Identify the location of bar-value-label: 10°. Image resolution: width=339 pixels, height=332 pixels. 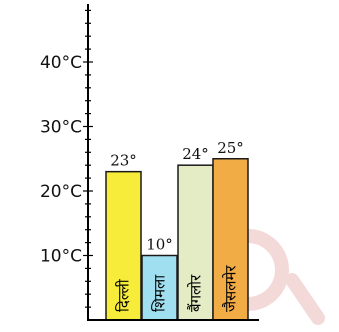
(159, 245).